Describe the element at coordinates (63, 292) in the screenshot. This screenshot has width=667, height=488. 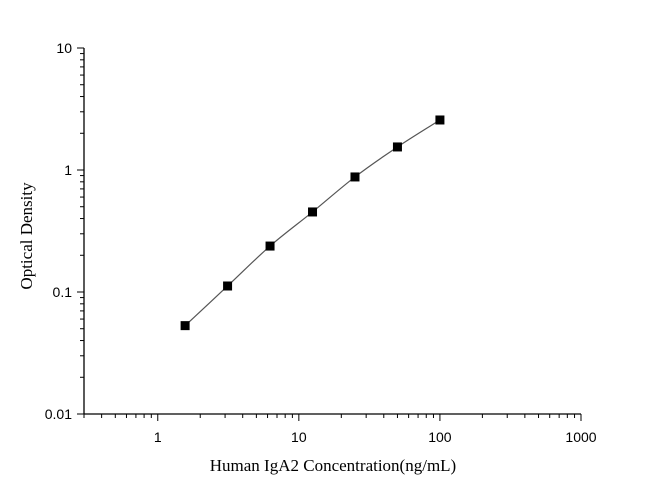
I see `y-tick-label: 0.1` at that location.